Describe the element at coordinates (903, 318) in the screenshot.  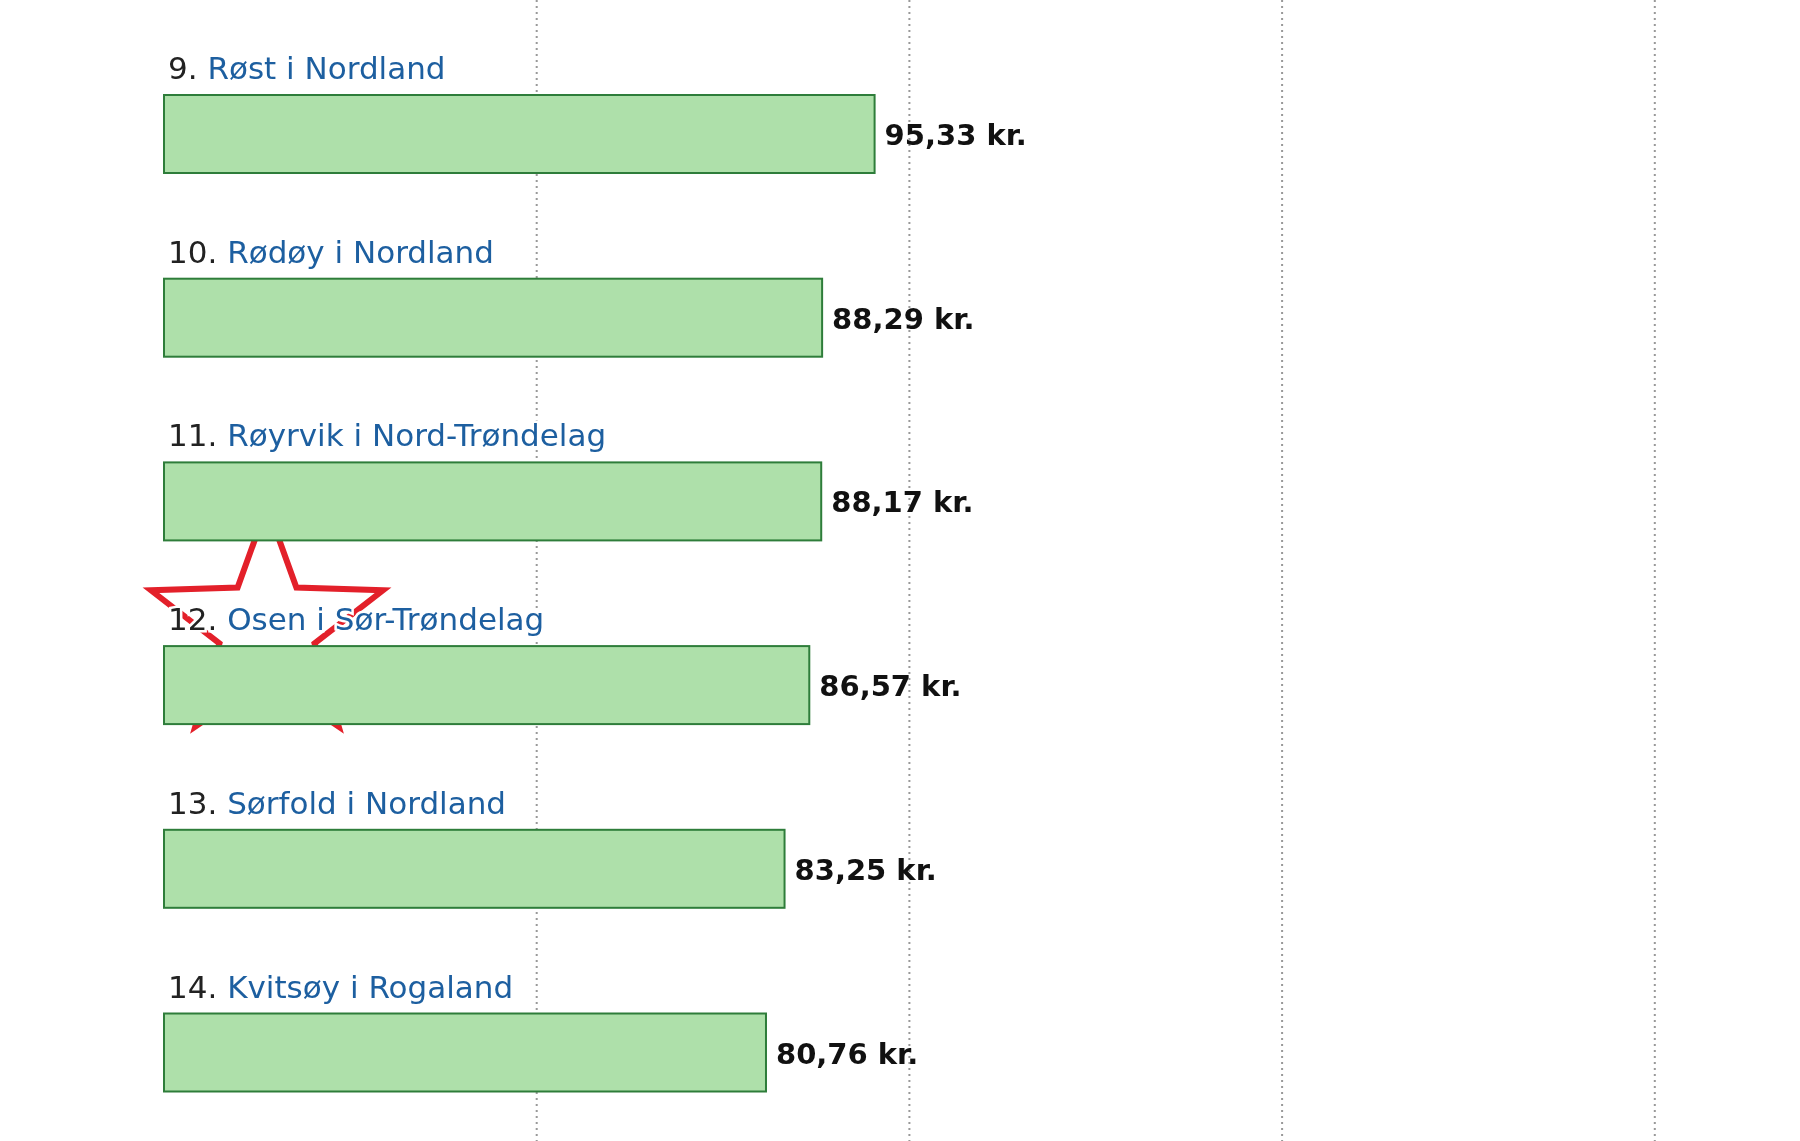
I see `data-label: 88,29 kr.` at that location.